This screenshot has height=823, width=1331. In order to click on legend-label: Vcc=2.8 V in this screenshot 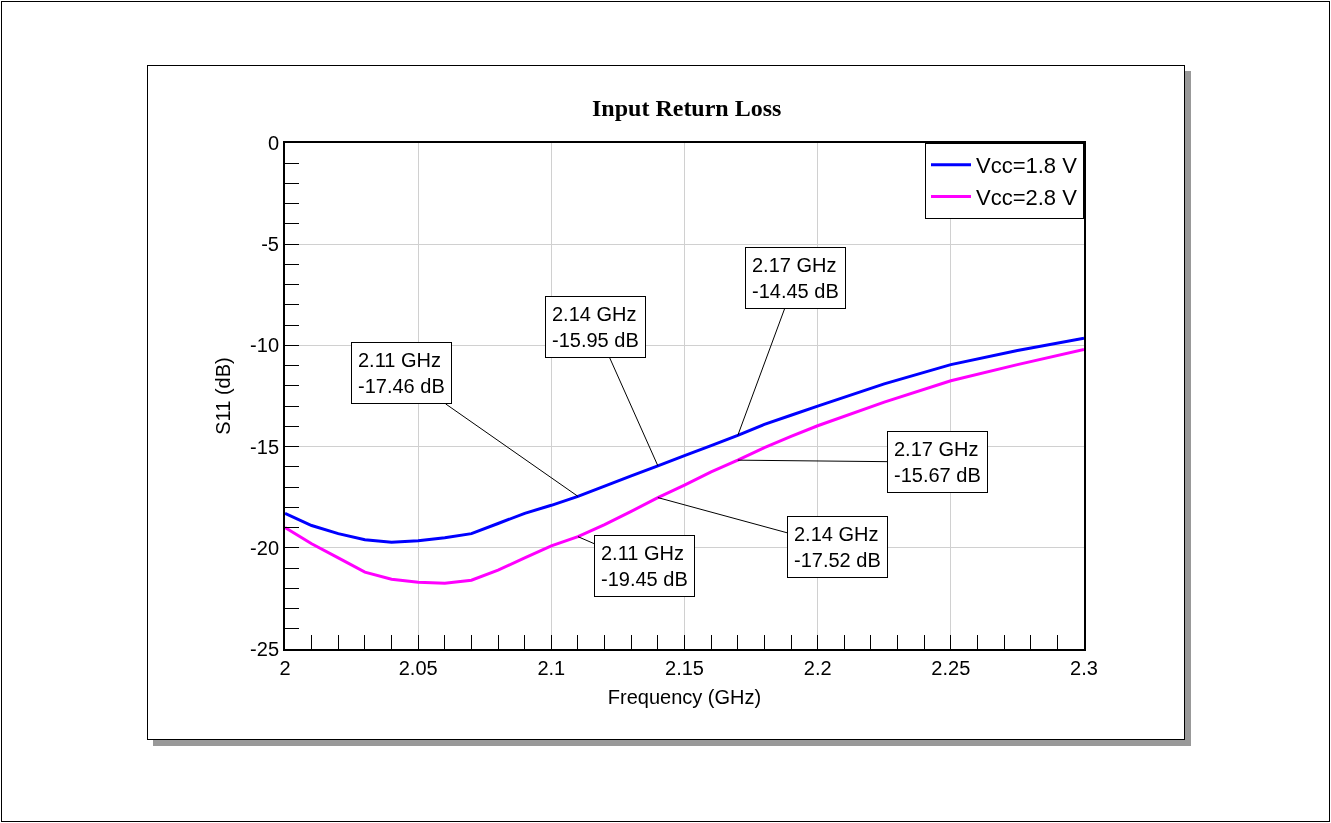, I will do `click(1027, 197)`.